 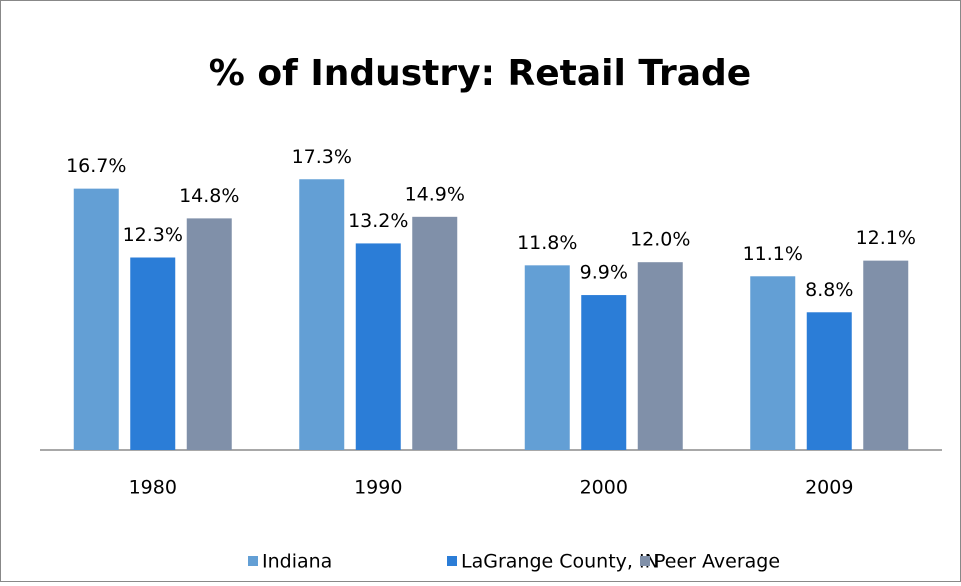 What do you see at coordinates (829, 290) in the screenshot?
I see `data-label: 8.8%` at bounding box center [829, 290].